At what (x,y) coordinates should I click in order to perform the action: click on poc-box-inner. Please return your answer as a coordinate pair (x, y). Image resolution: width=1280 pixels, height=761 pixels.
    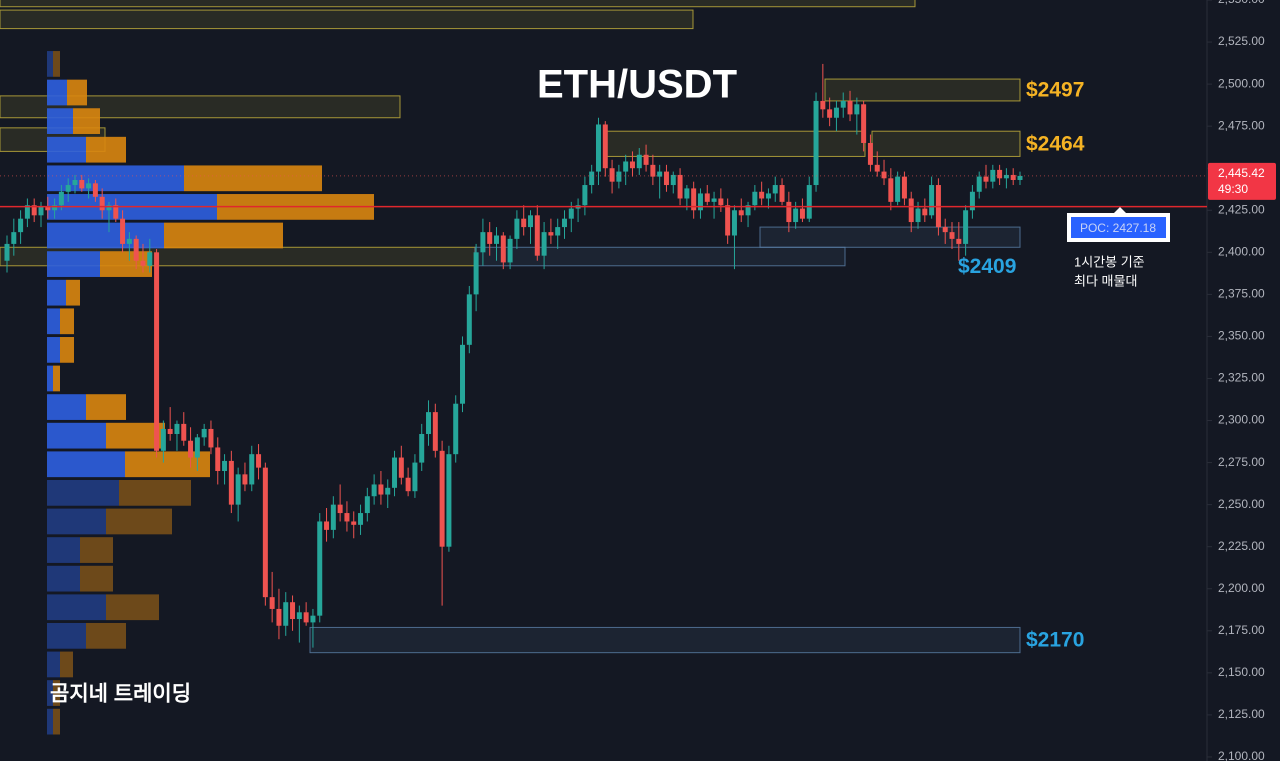
    Looking at the image, I should click on (1118, 227).